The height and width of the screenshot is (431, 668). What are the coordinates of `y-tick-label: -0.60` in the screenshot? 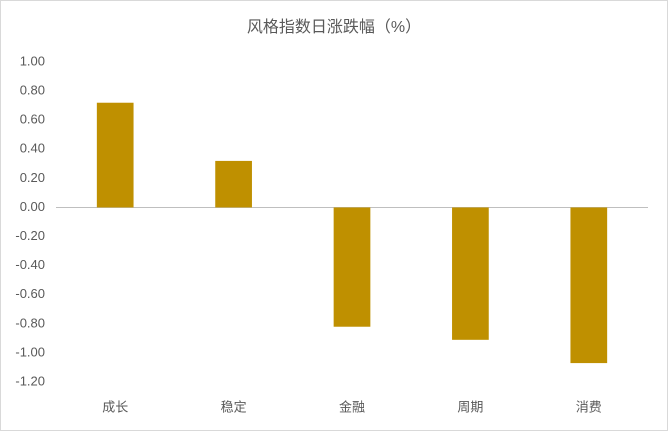 It's located at (30, 293).